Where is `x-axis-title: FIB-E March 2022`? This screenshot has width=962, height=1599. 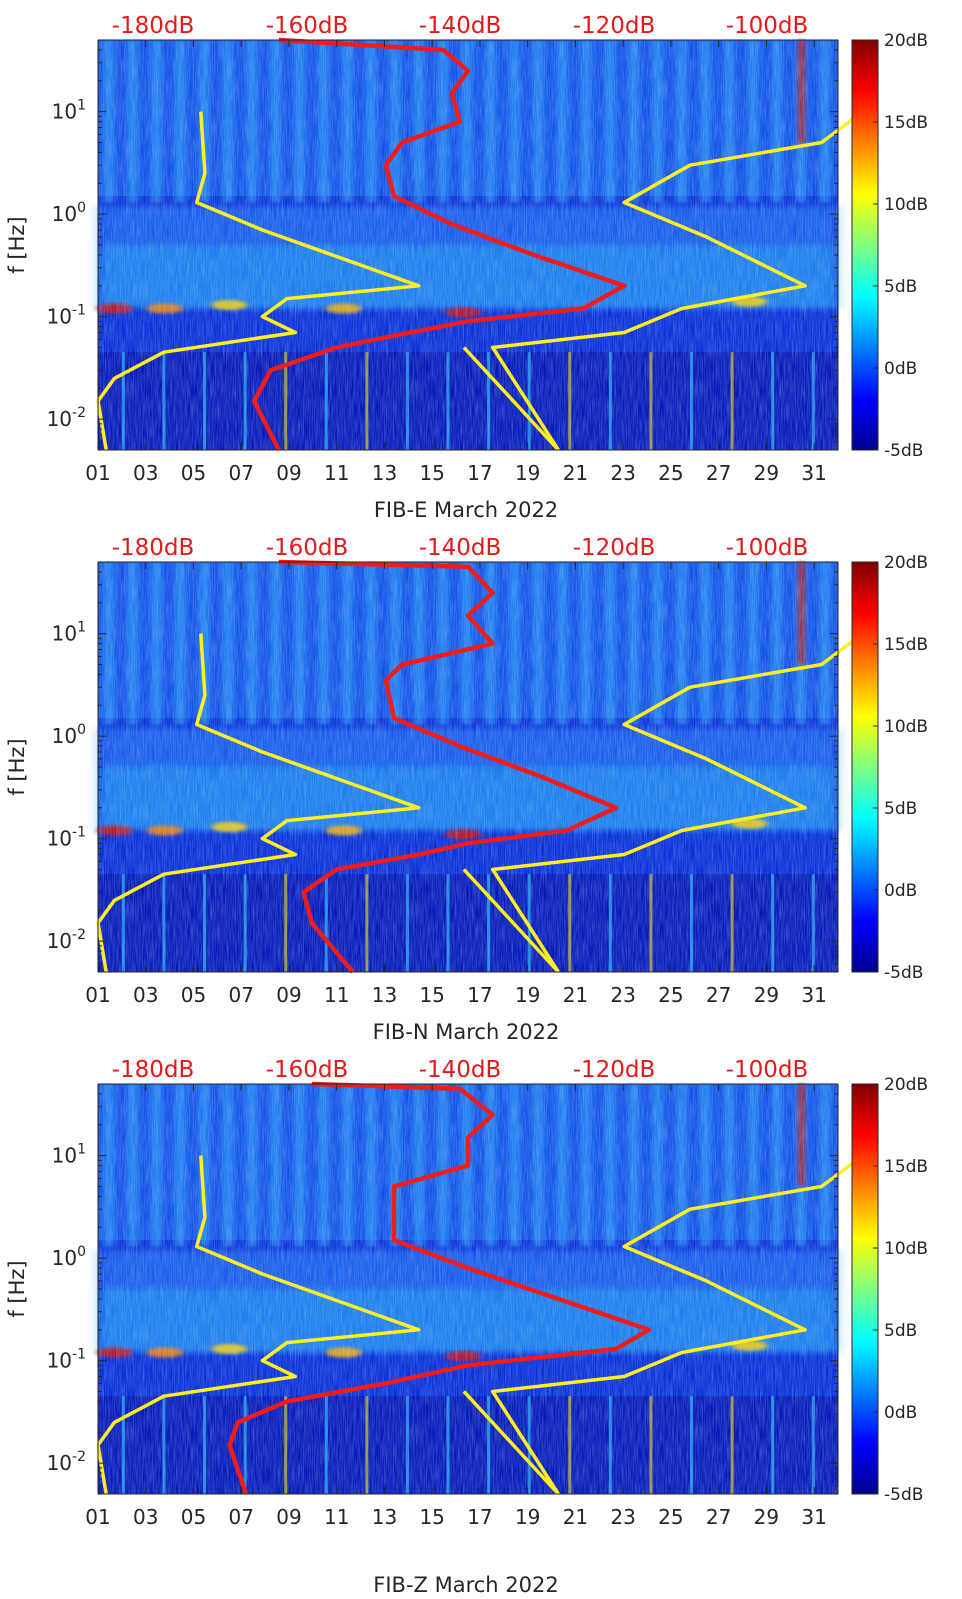 x-axis-title: FIB-E March 2022 is located at coordinates (466, 510).